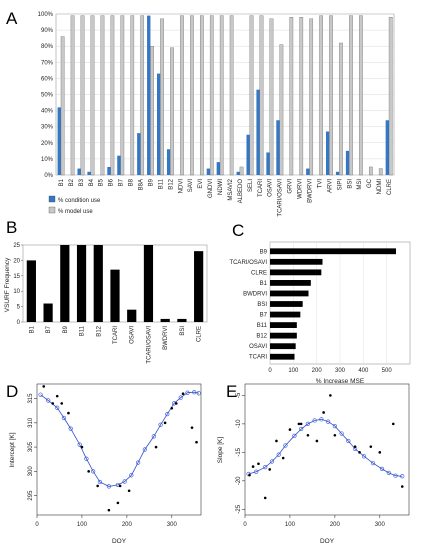 This screenshot has height=550, width=421. What do you see at coordinates (31, 495) in the screenshot?
I see `panel-d-y-tick-label: 295` at bounding box center [31, 495].